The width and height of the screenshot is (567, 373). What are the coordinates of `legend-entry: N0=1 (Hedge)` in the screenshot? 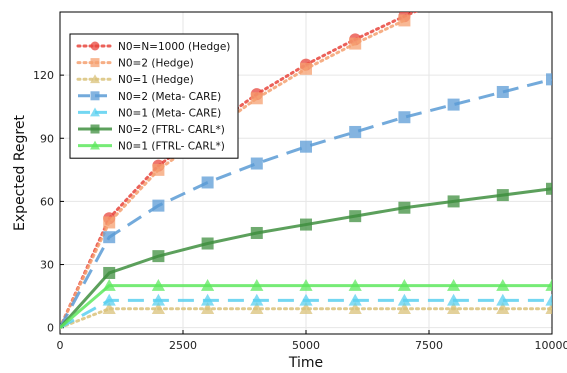 It's located at (156, 80).